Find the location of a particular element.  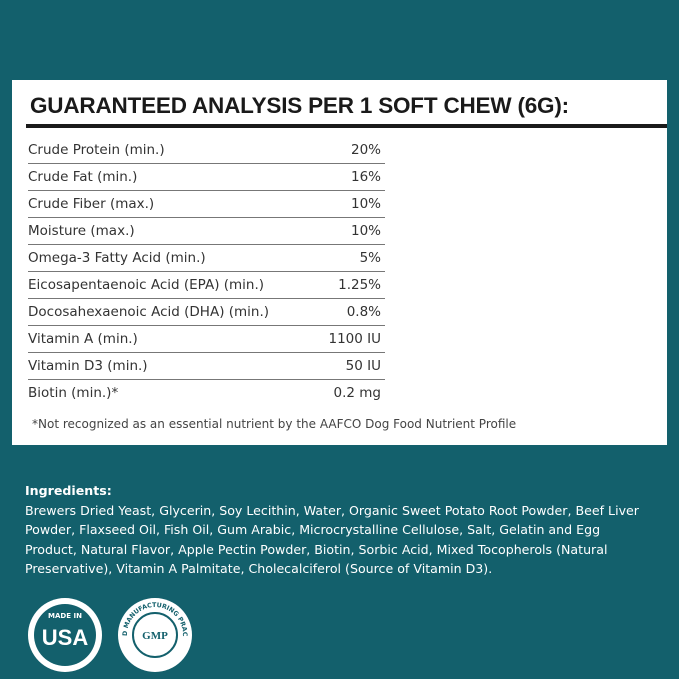

gmp-badge is located at coordinates (155, 635).